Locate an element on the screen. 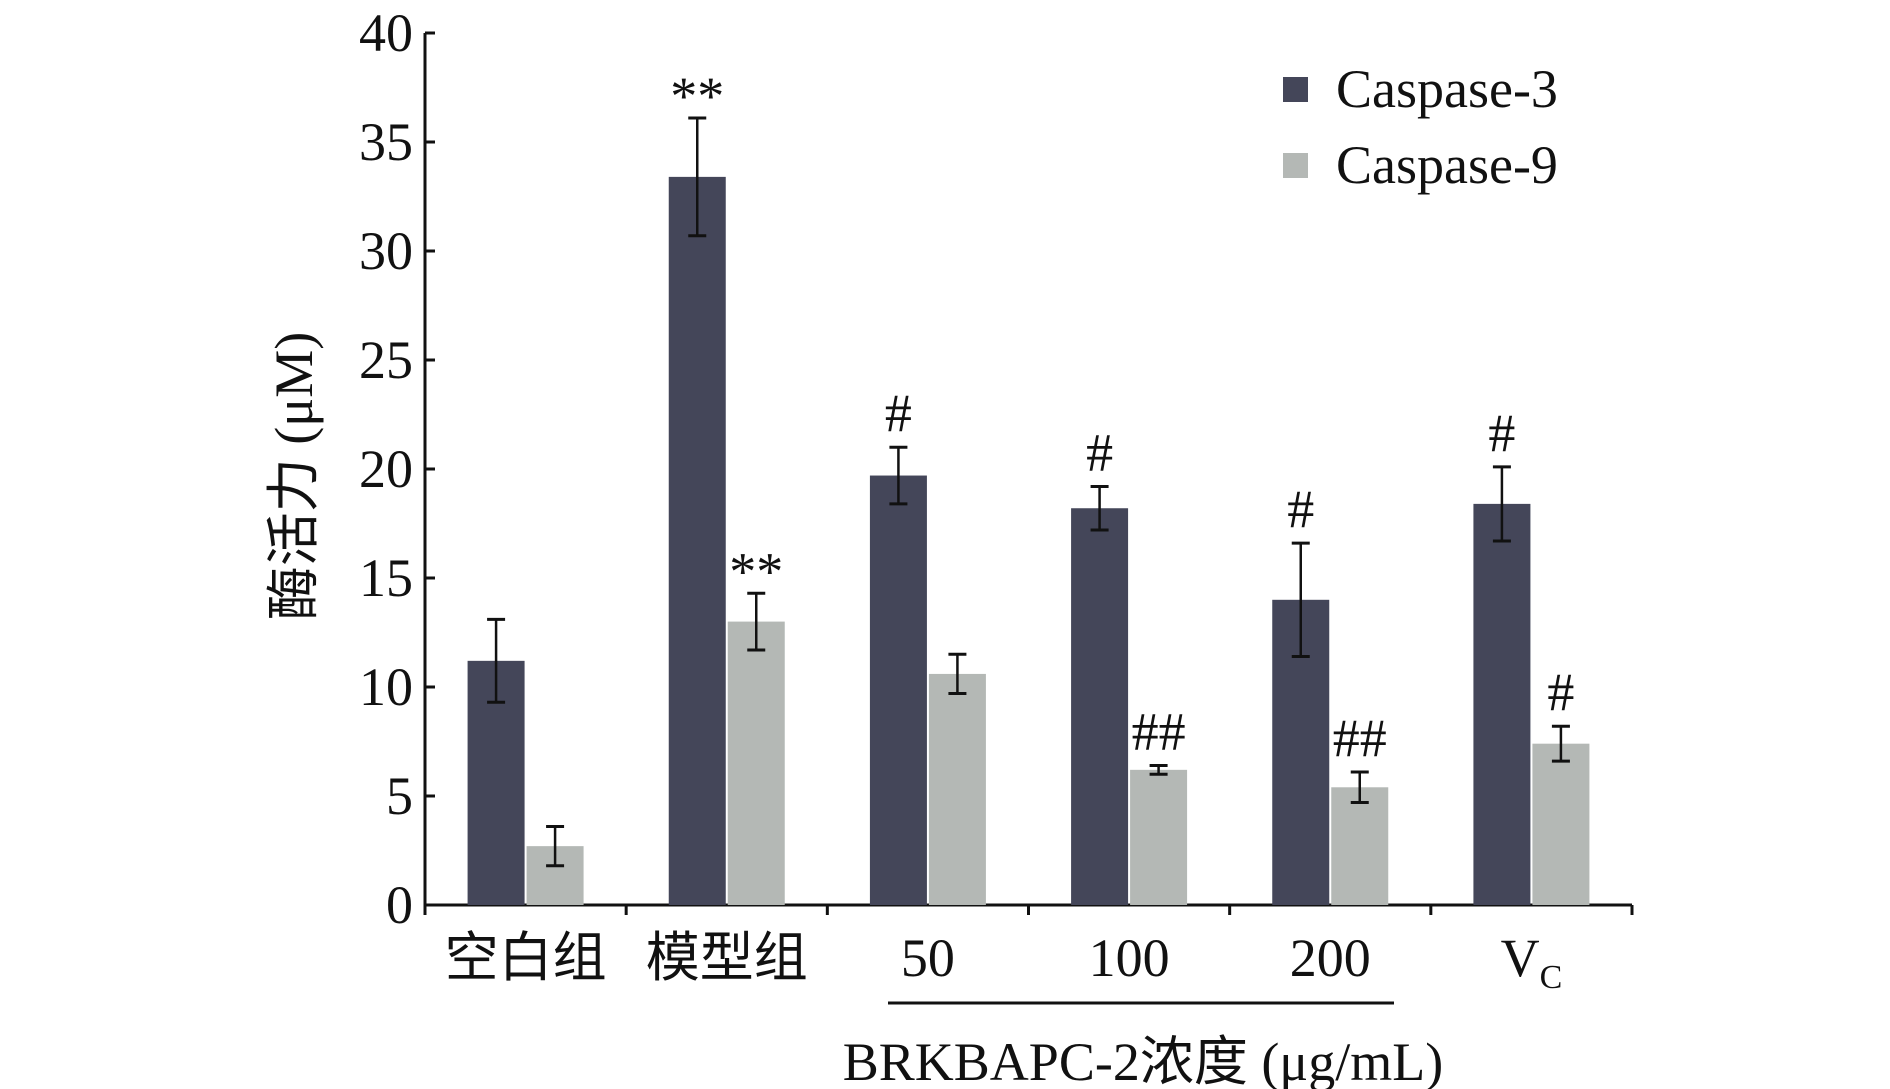  y-axis-label: 酶活力 (μM) is located at coordinates (294, 476).